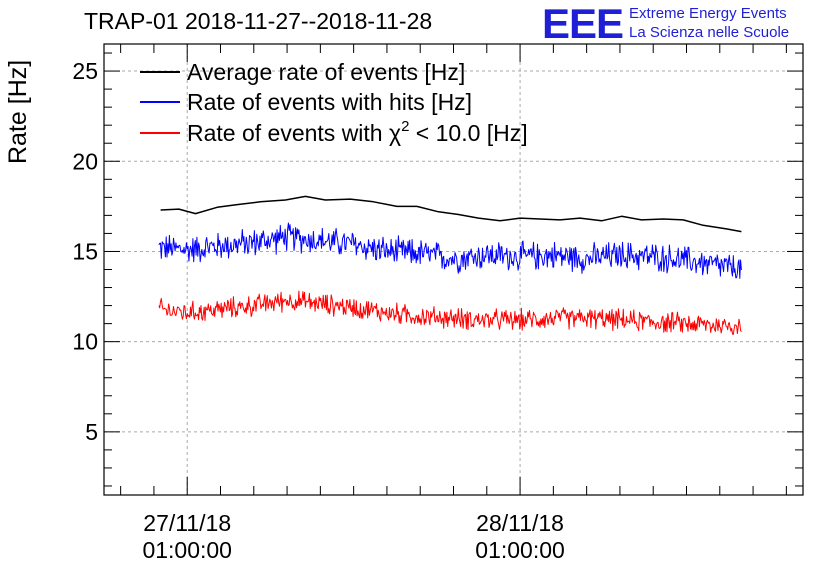  I want to click on eee-logo-line2: La Scienza nelle Scuole, so click(709, 32).